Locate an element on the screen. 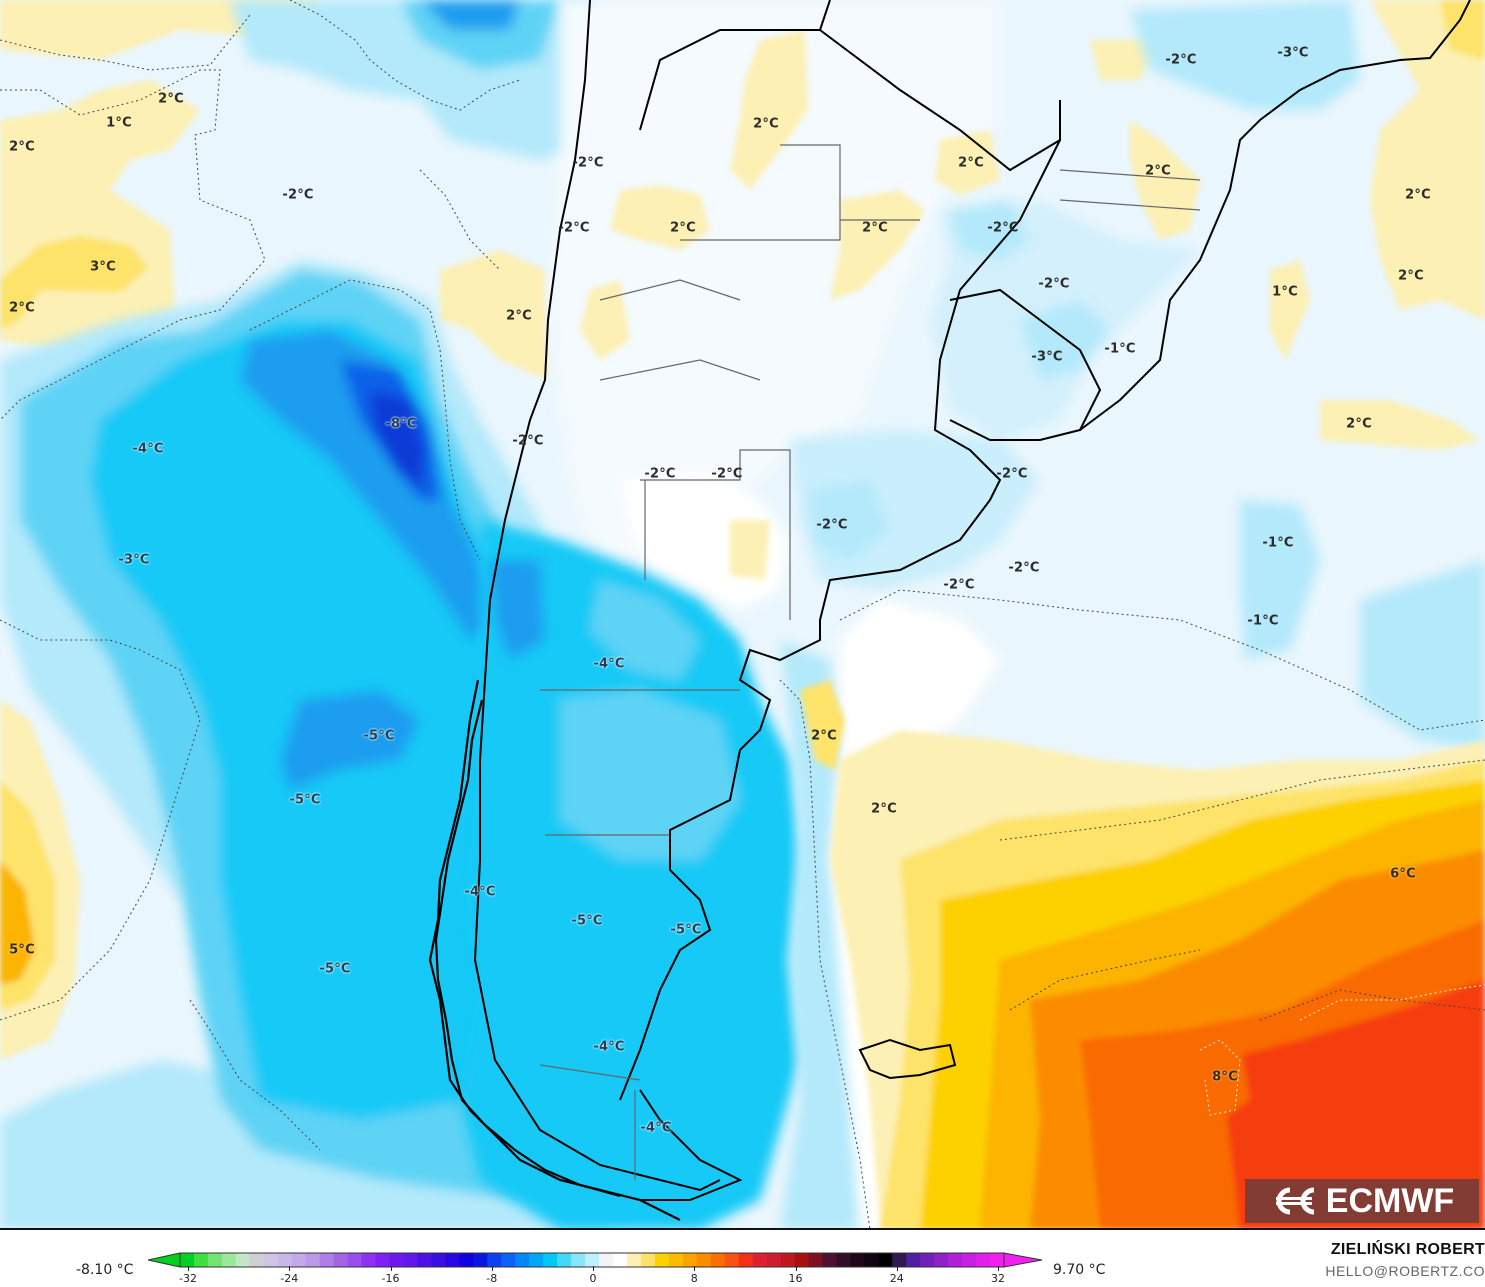 The width and height of the screenshot is (1485, 1287). colorbar-tick-label: -24 is located at coordinates (289, 1278).